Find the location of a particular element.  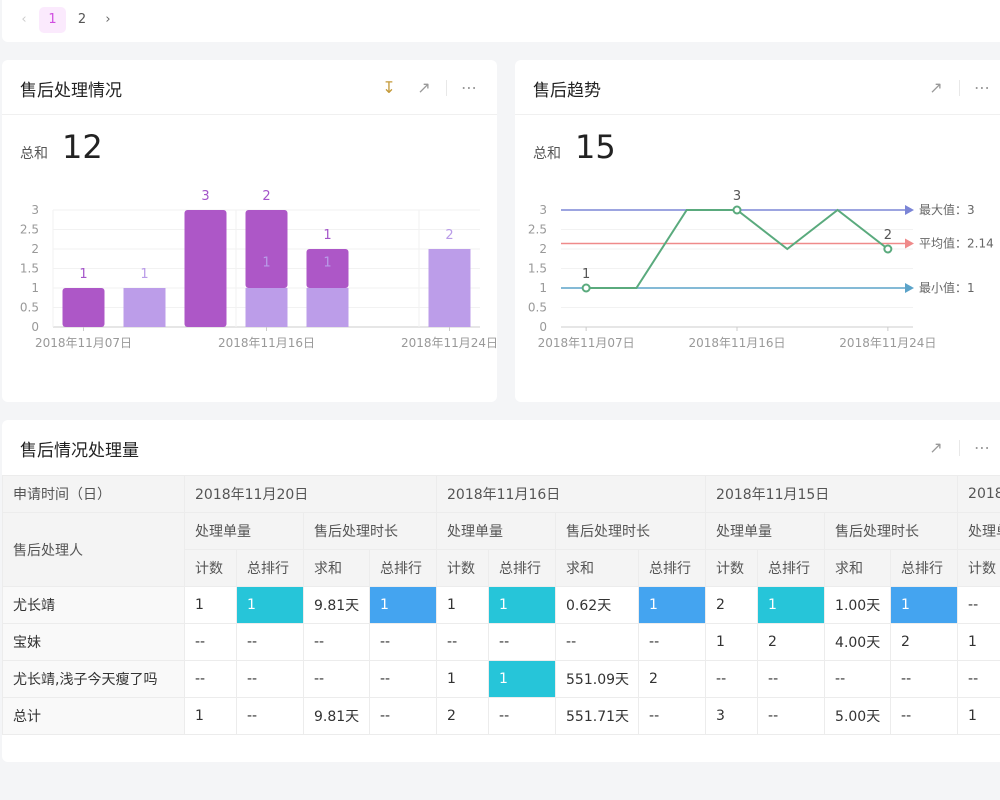

x-tick-label: 2018年11月16日 is located at coordinates (736, 343).